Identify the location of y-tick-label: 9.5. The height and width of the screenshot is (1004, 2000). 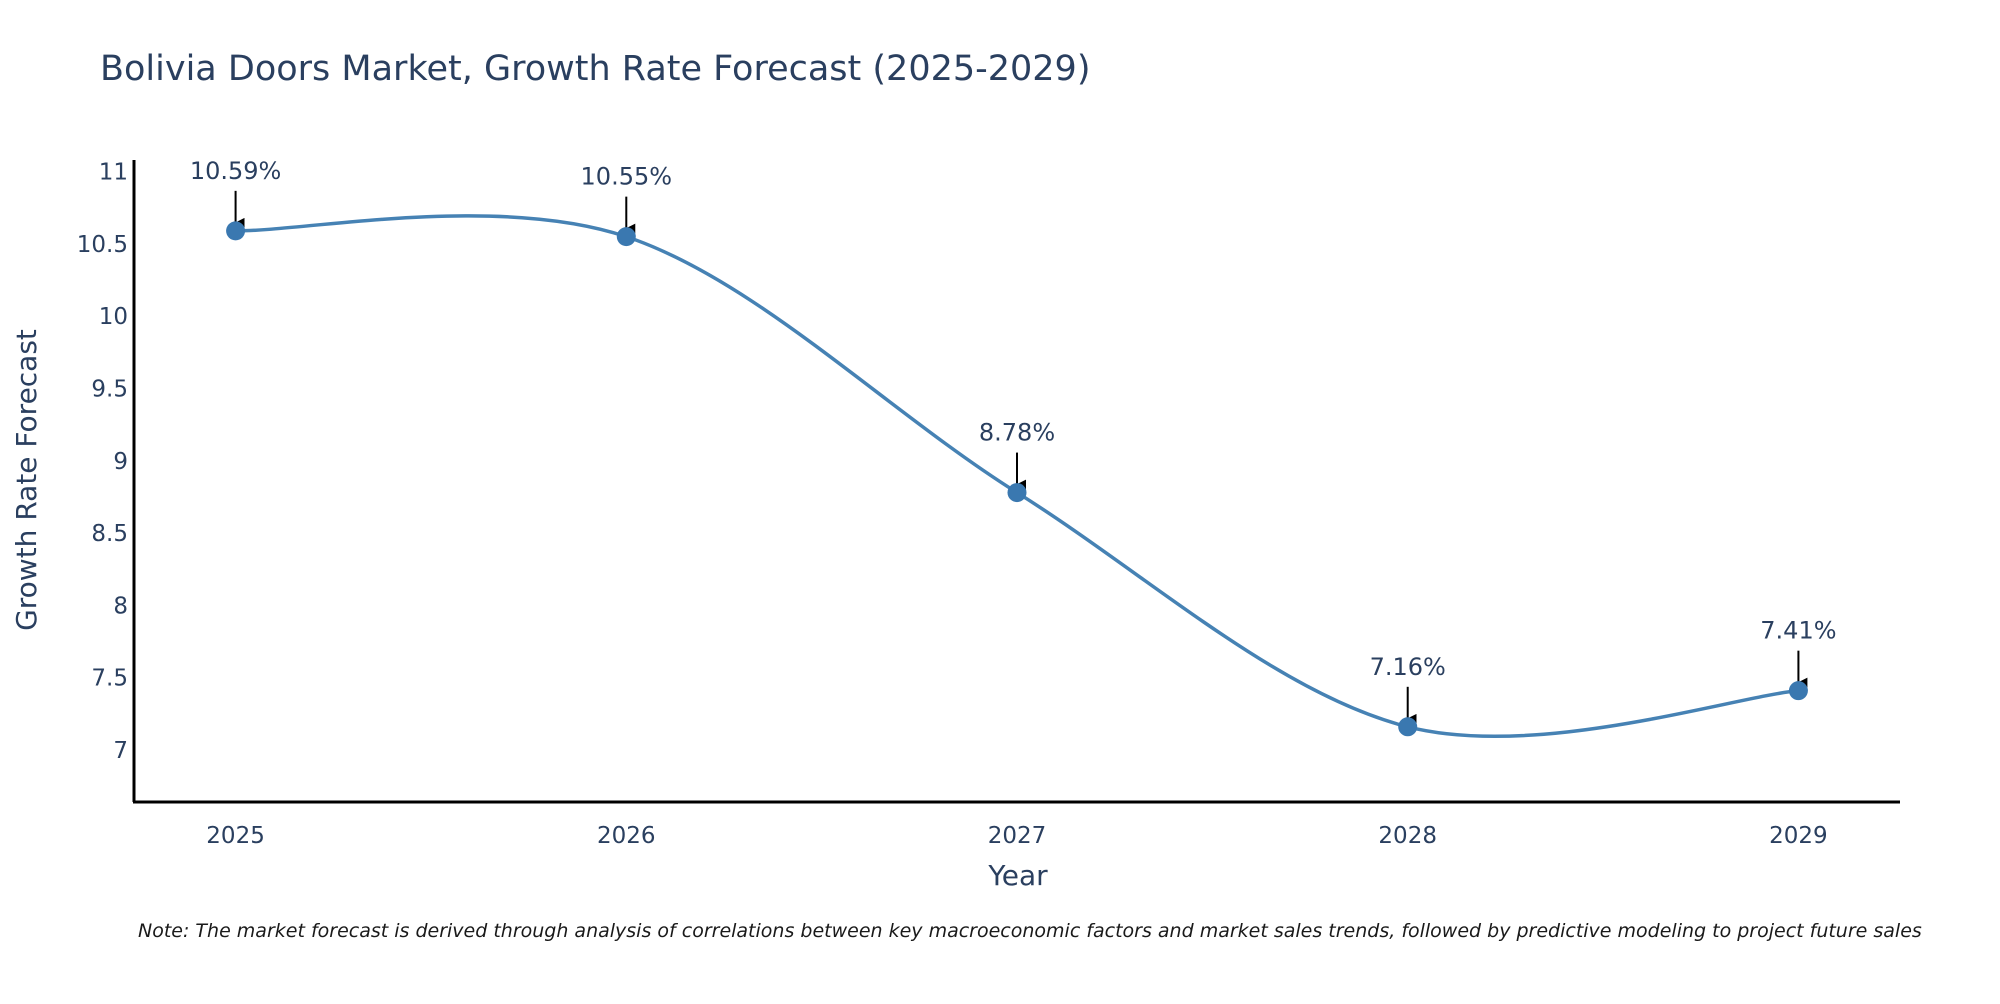
(109, 389).